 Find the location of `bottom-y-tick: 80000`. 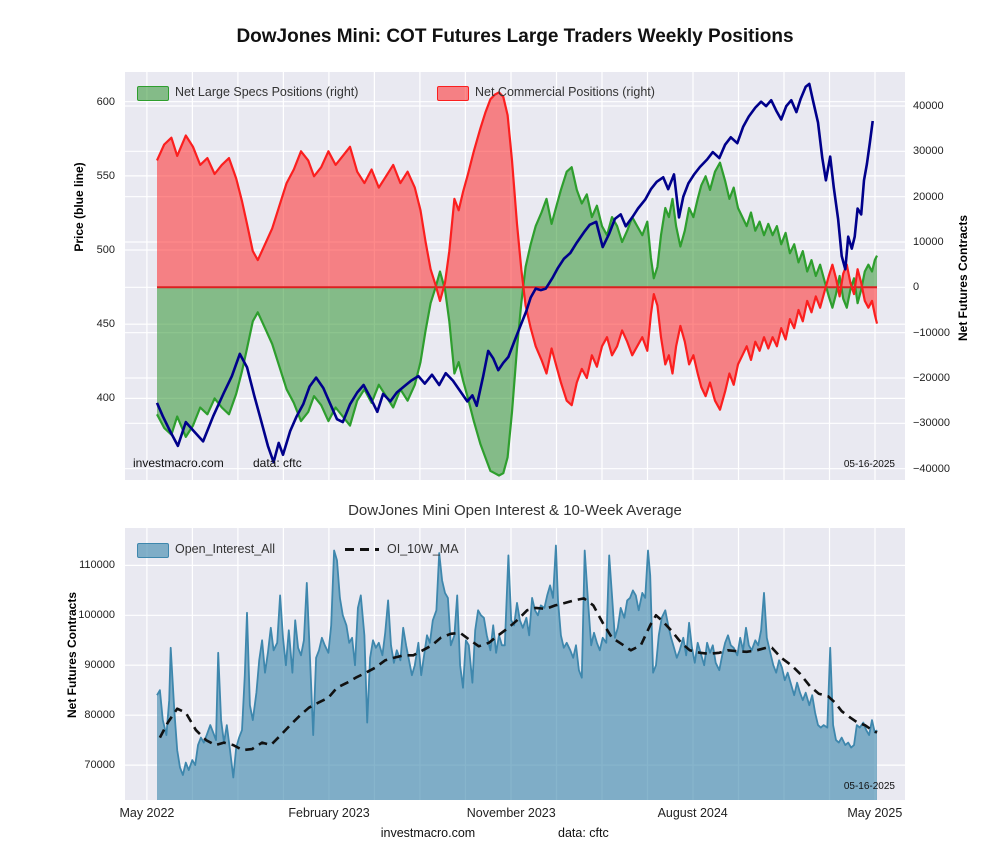

bottom-y-tick: 80000 is located at coordinates (99, 715).